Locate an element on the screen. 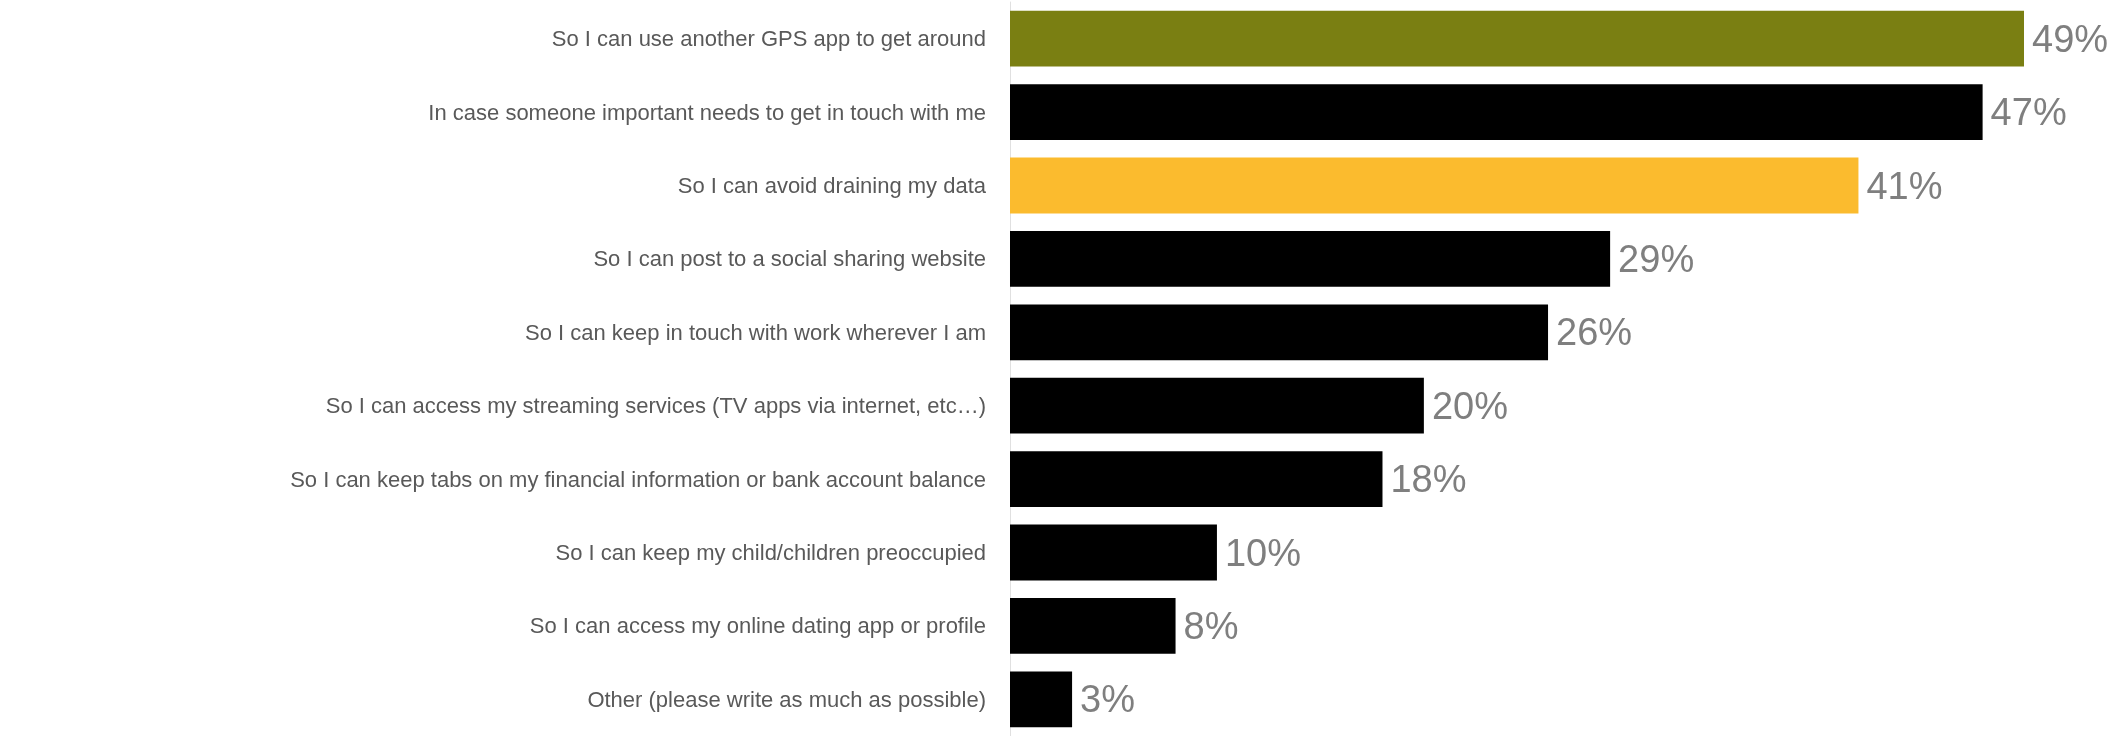 The height and width of the screenshot is (736, 2126). y-tick-label: So I can keep tabs on my financial information or bank account balance is located at coordinates (638, 479).